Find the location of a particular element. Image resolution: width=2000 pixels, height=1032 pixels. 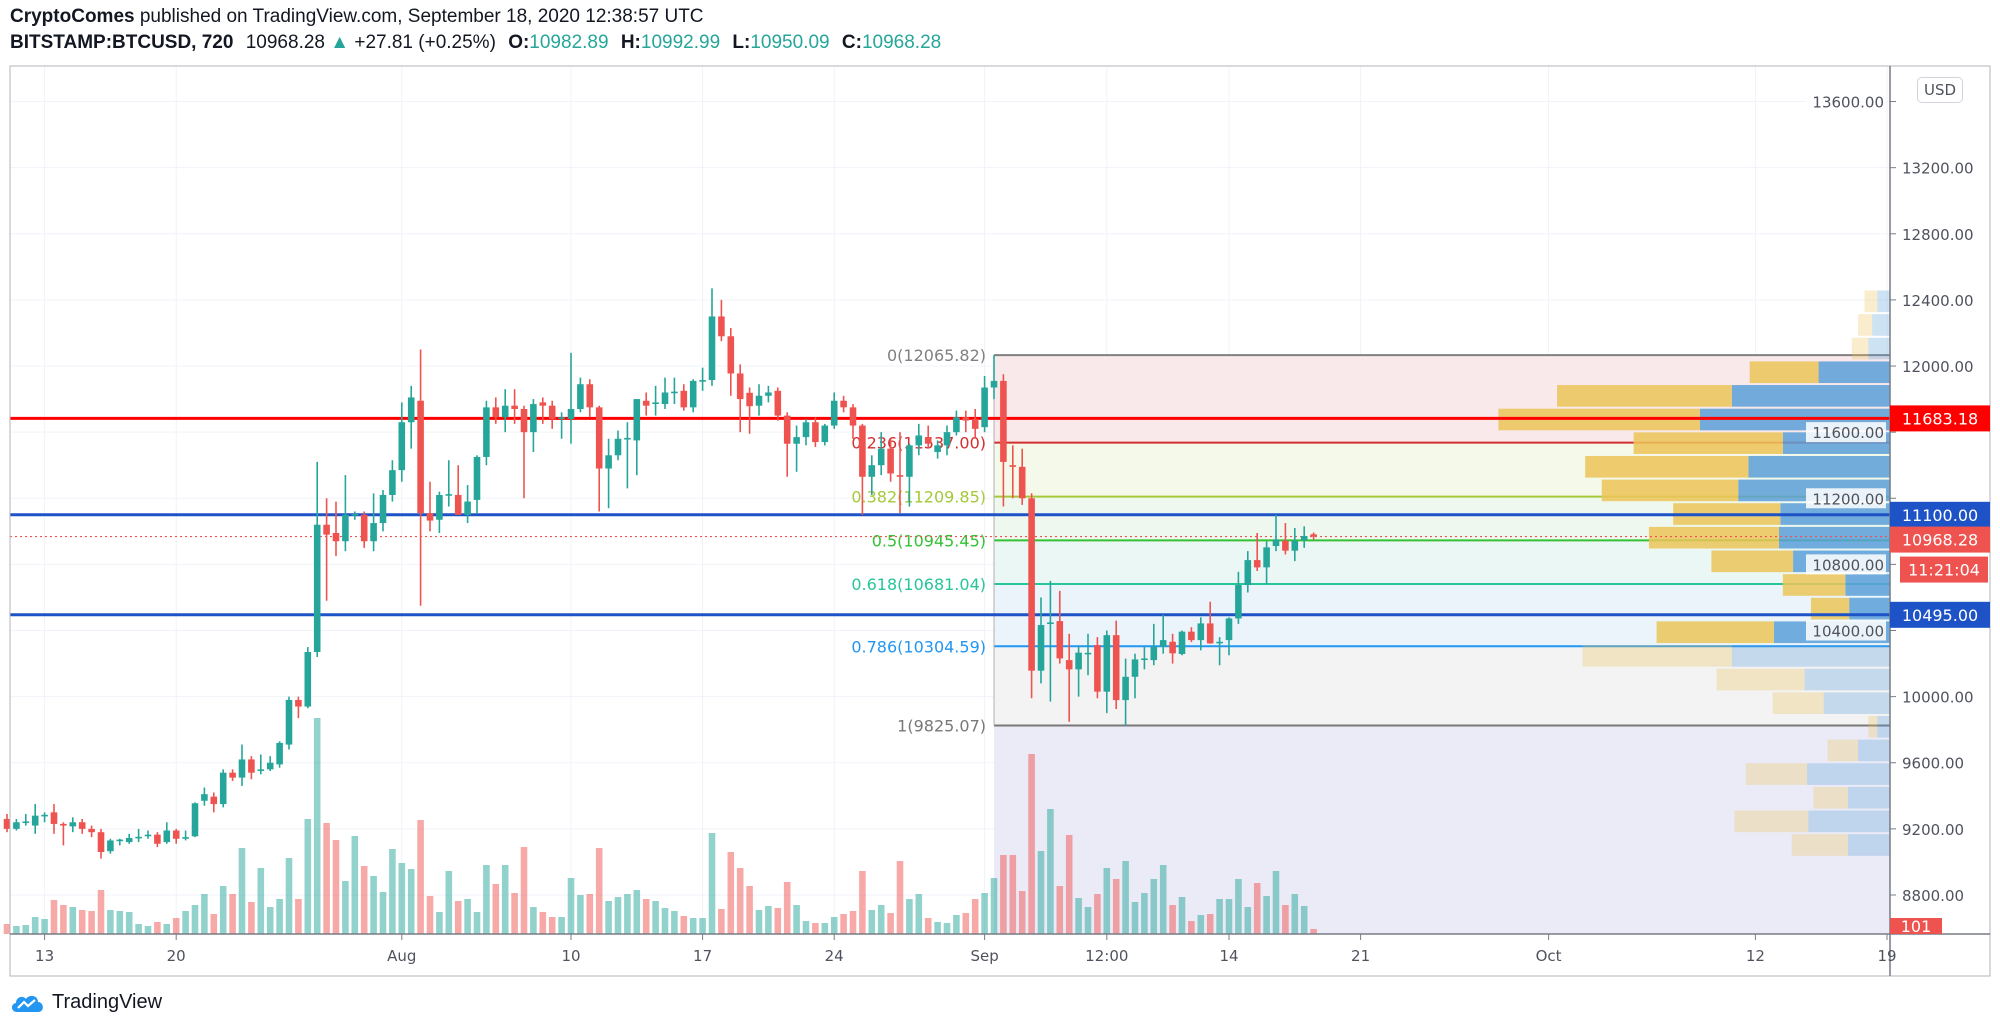

last-price: 10968.28 is located at coordinates (285, 42).